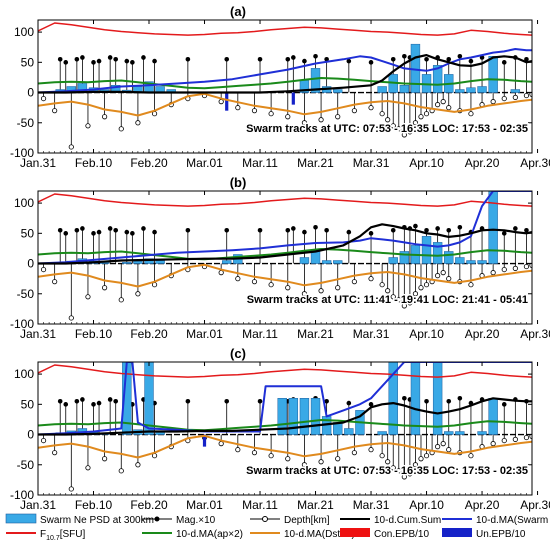 Image resolution: width=550 pixels, height=540 pixels. I want to click on ma-ne-line, so click(285, 399).